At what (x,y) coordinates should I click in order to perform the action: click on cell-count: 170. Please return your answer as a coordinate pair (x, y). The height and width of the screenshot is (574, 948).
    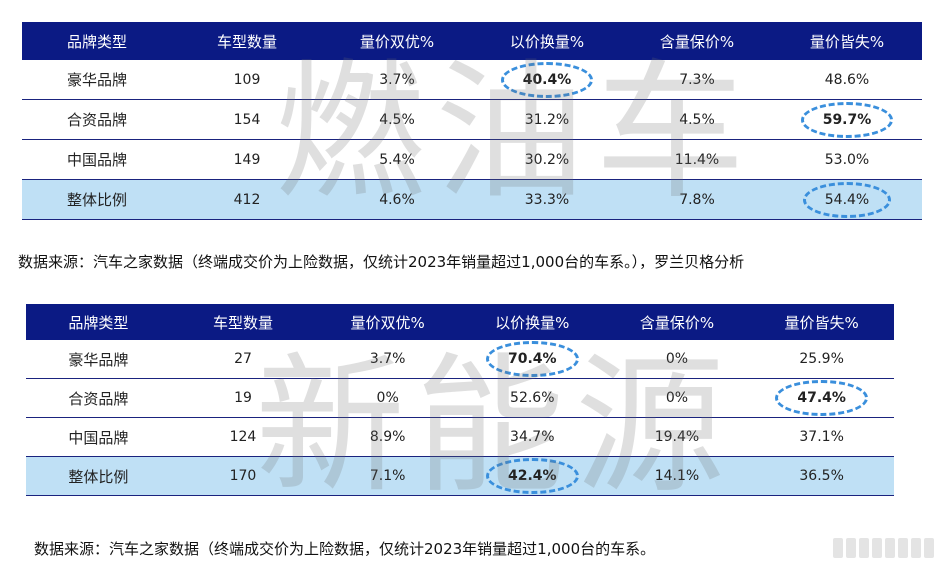
    Looking at the image, I should click on (243, 476).